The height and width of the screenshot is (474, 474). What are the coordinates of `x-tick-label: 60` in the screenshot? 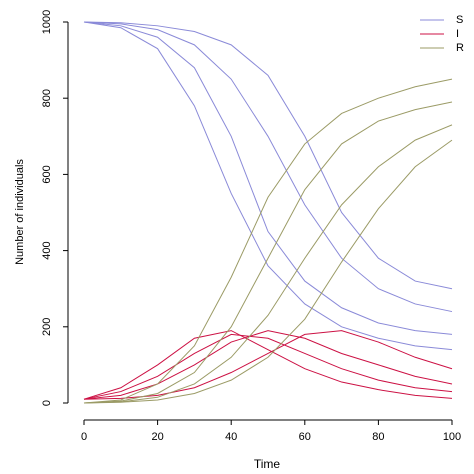 It's located at (305, 437).